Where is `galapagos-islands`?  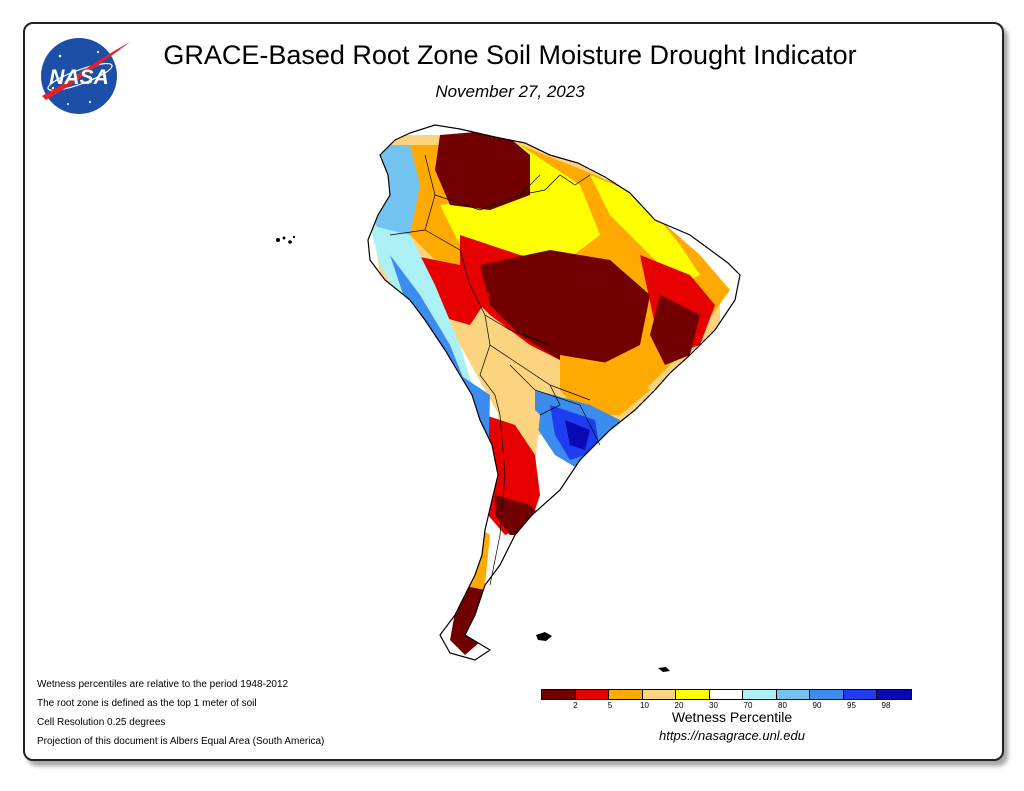
galapagos-islands is located at coordinates (286, 239).